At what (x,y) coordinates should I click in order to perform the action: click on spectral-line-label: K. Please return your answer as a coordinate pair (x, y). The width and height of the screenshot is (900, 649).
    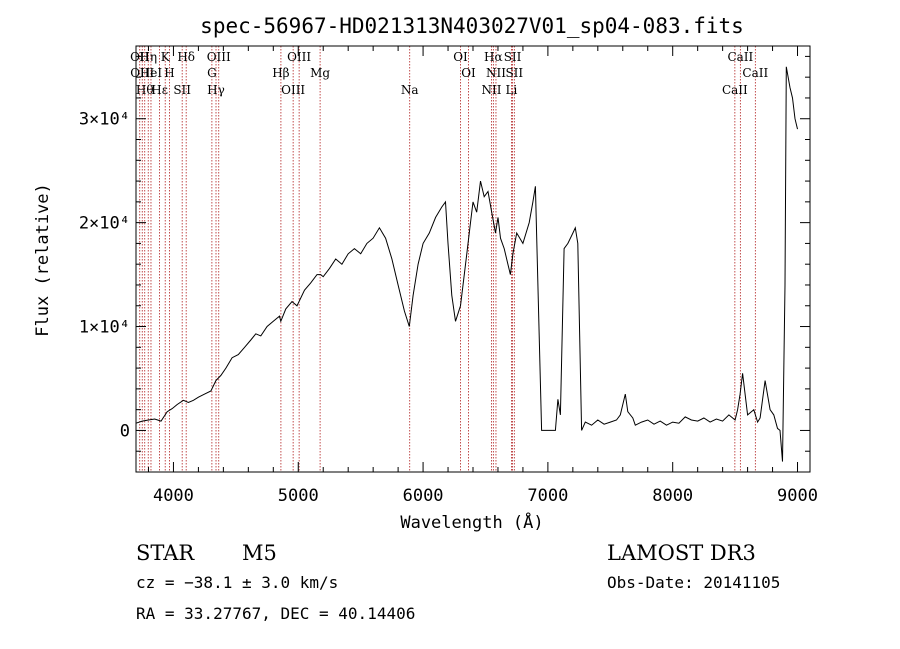
    Looking at the image, I should click on (166, 57).